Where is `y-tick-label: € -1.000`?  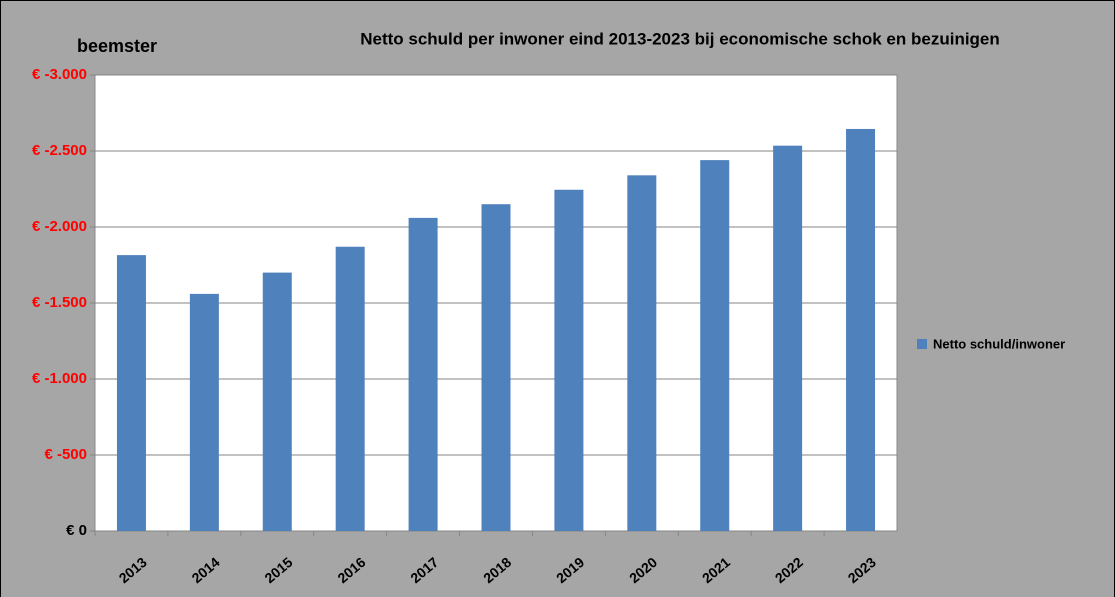
y-tick-label: € -1.000 is located at coordinates (59, 378).